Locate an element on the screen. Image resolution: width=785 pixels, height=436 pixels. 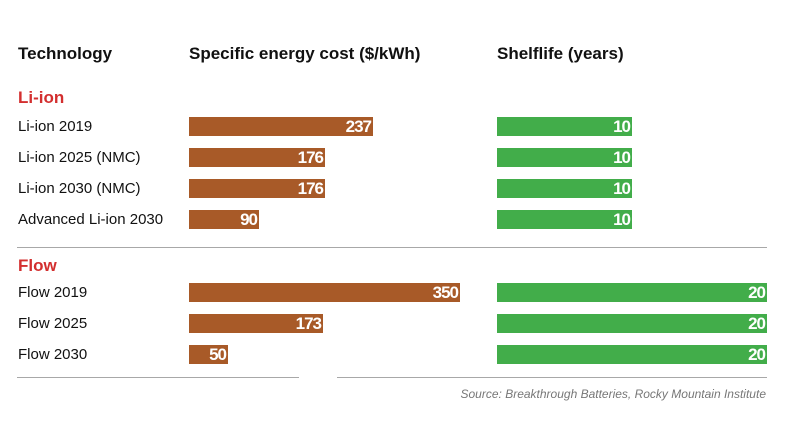
row-label: Li-ion 2030 (NMC) is located at coordinates (79, 188).